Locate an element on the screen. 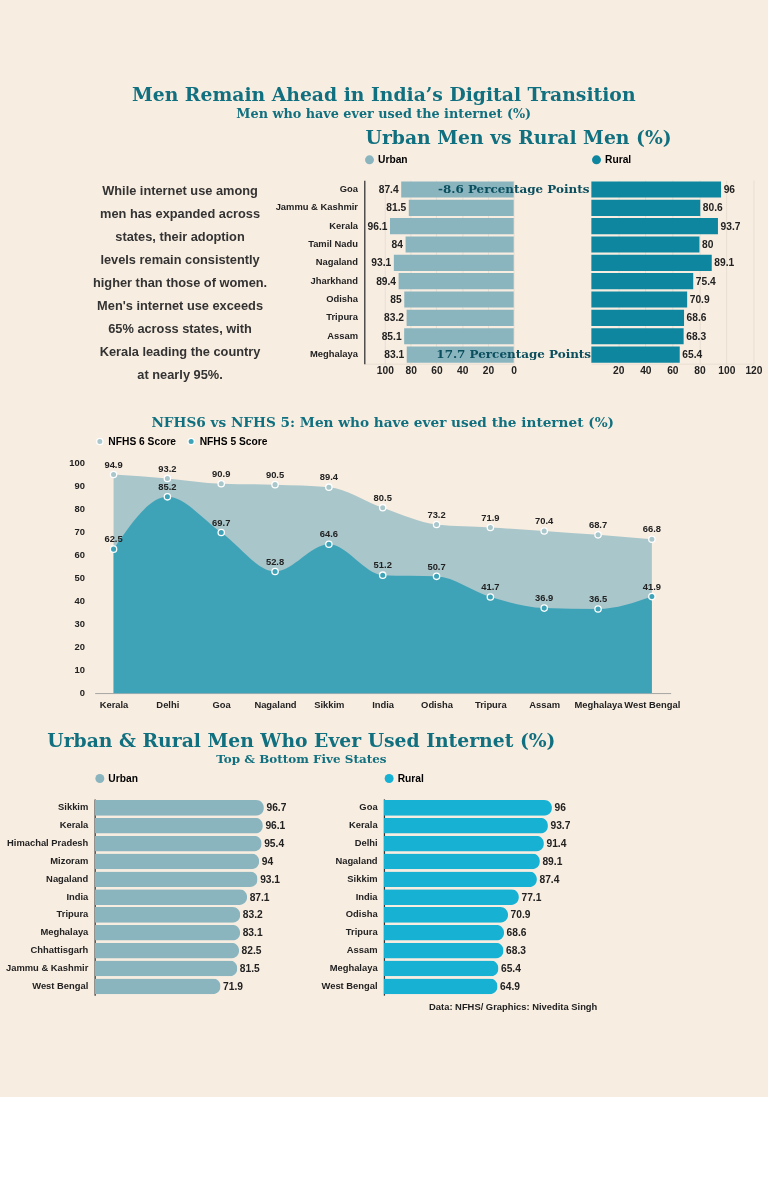 The width and height of the screenshot is (768, 1187). data-label: 51.2 is located at coordinates (382, 565).